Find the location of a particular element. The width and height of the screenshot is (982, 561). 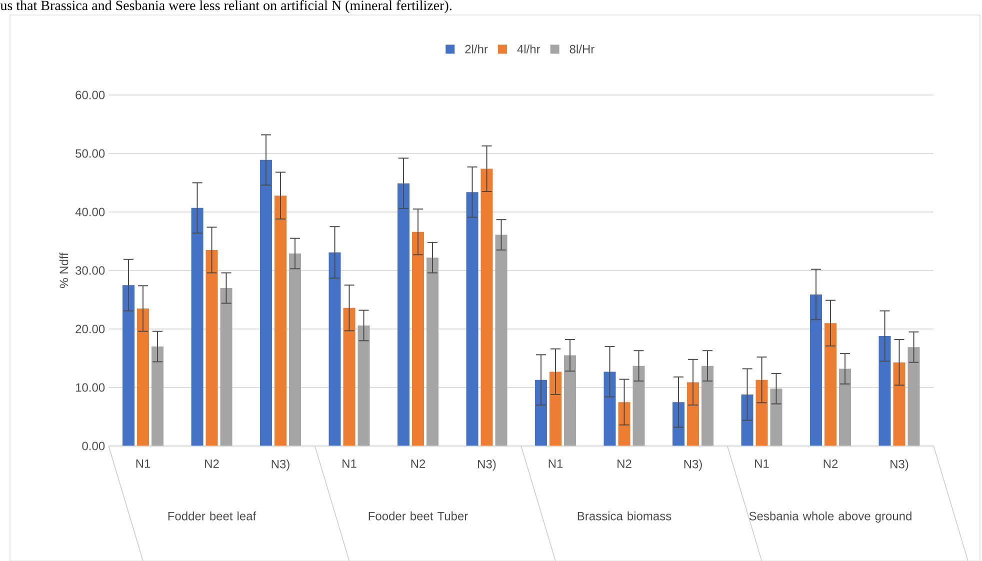

text: Brassica biomass is located at coordinates (625, 516).